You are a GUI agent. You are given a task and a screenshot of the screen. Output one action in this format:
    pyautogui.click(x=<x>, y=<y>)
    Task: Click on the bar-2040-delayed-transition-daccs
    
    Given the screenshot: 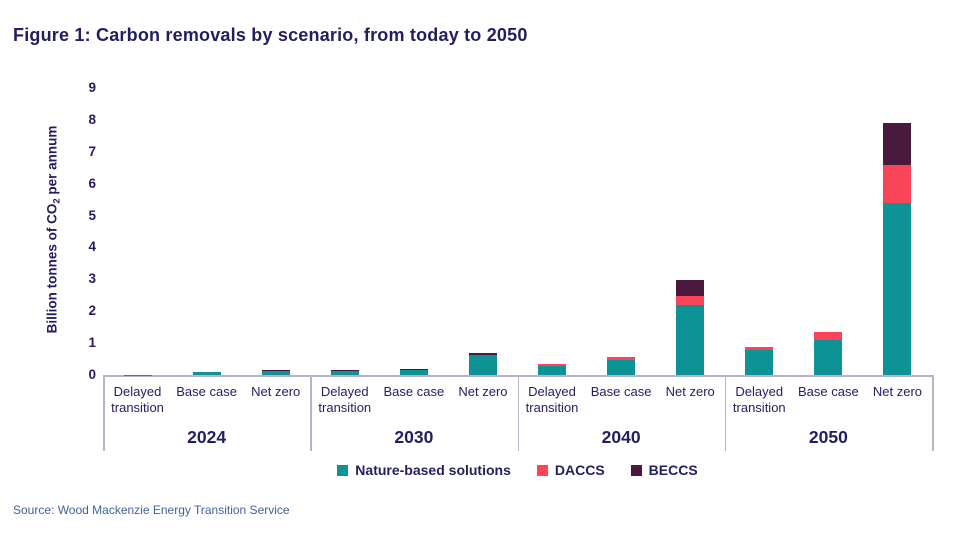 What is the action you would take?
    pyautogui.click(x=552, y=365)
    